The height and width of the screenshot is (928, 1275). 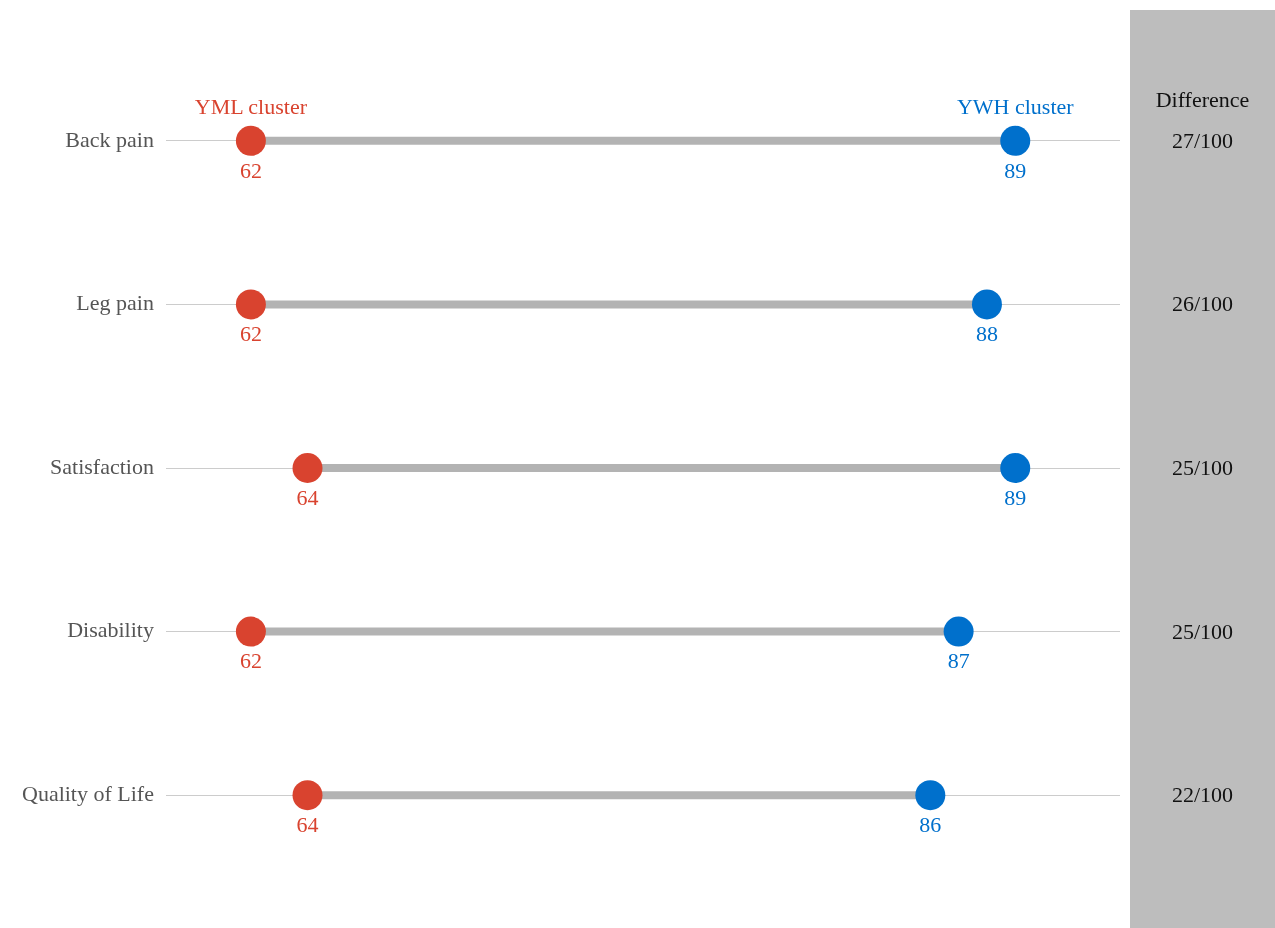 I want to click on y-tick-label: Satisfaction, so click(x=102, y=466).